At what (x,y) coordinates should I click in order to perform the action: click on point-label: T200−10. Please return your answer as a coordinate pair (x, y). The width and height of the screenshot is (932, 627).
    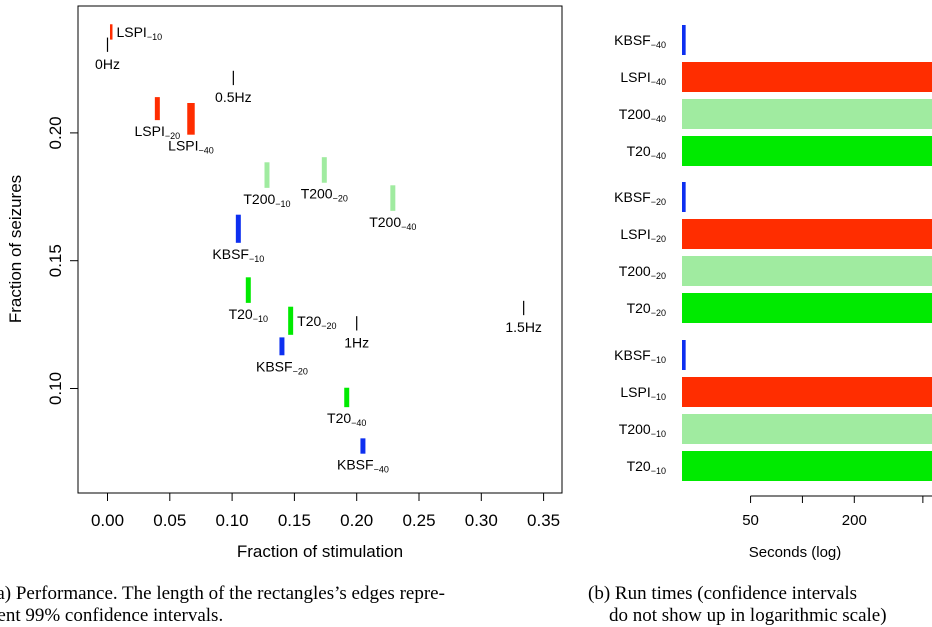
    Looking at the image, I should click on (266, 200).